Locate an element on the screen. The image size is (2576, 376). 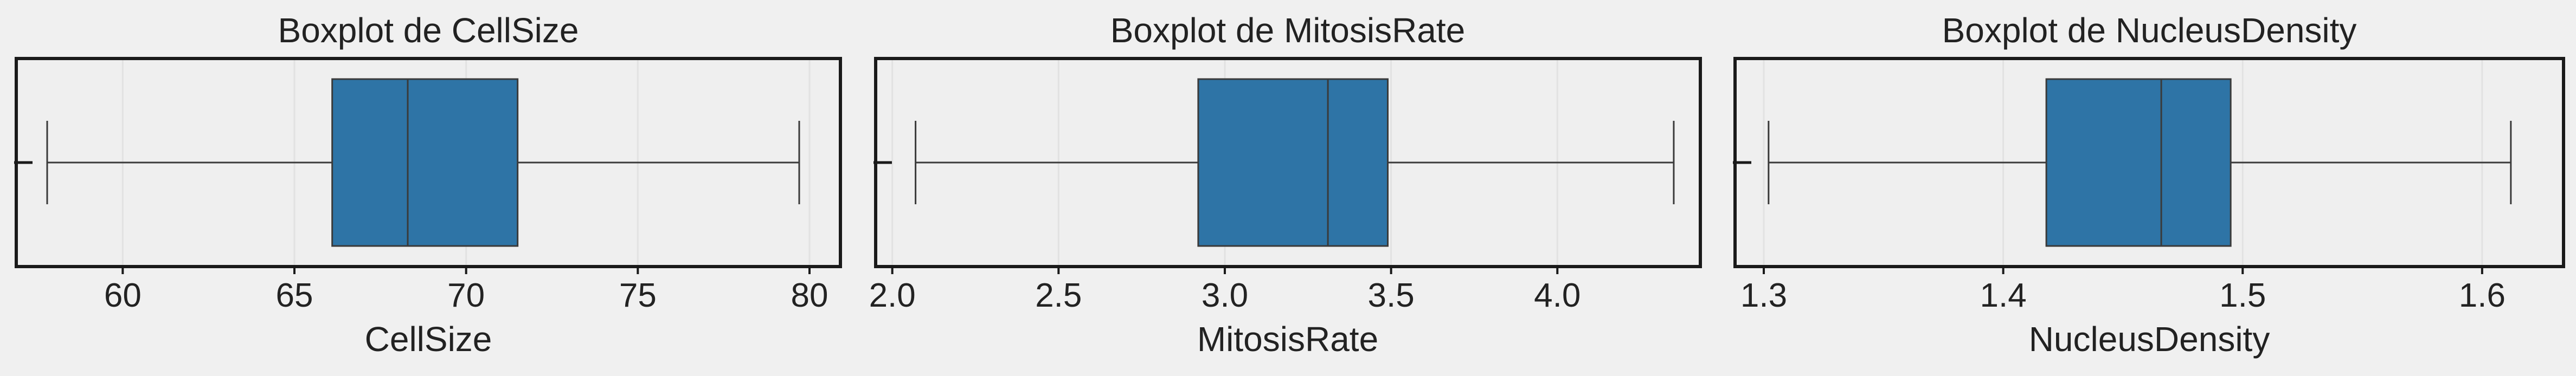
x-axis-label: CellSize is located at coordinates (428, 339).